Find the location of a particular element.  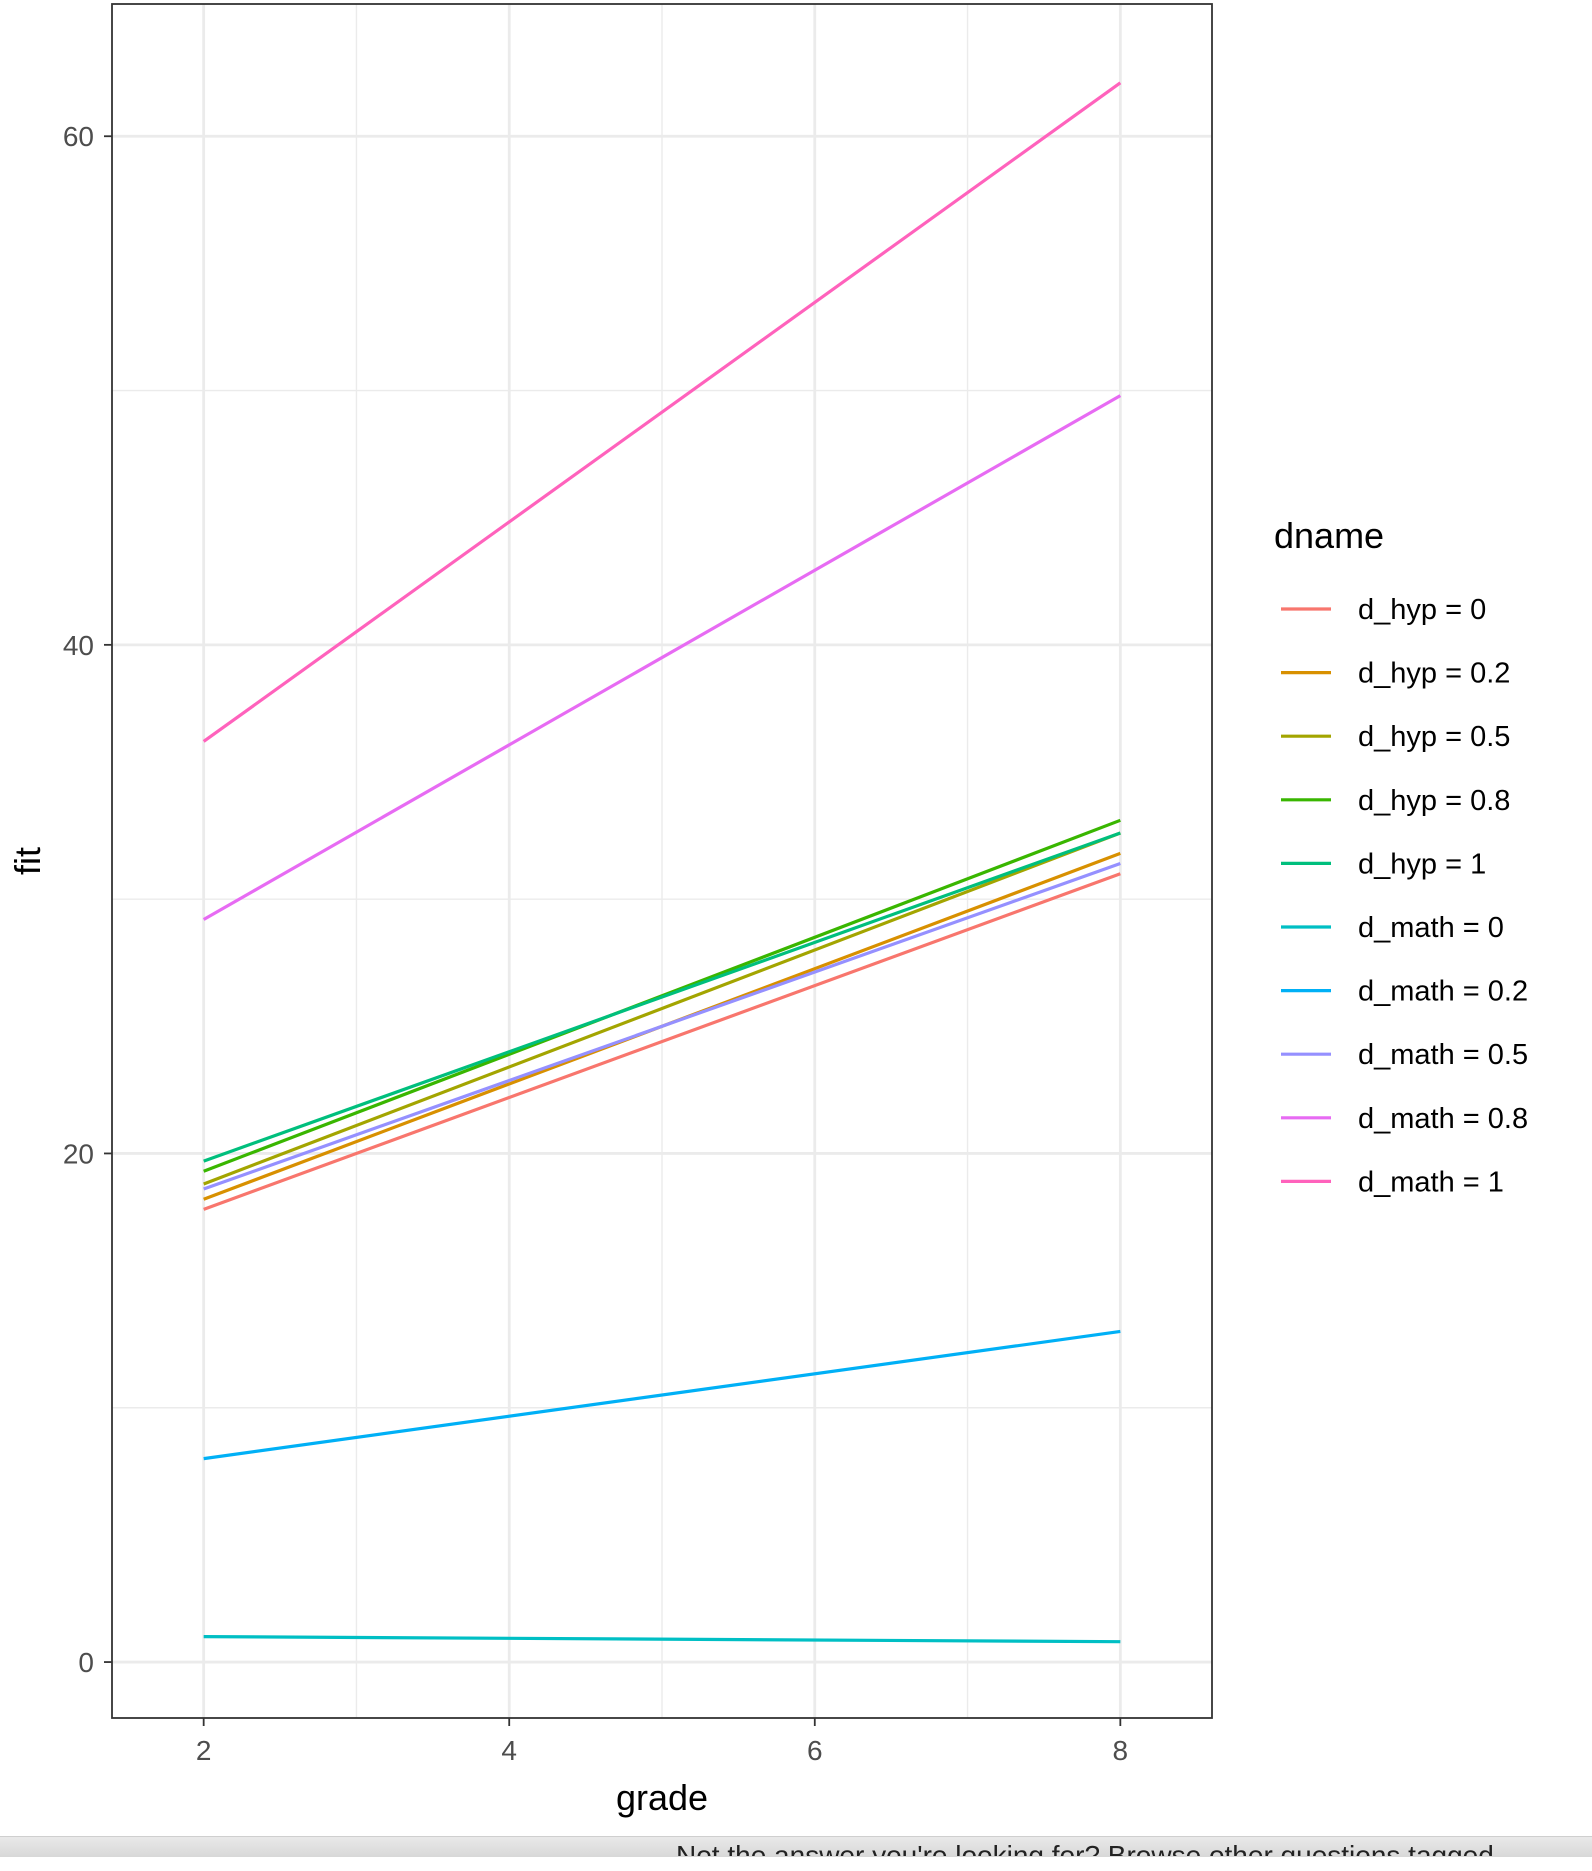

y-tick-label: 0 is located at coordinates (86, 1662).